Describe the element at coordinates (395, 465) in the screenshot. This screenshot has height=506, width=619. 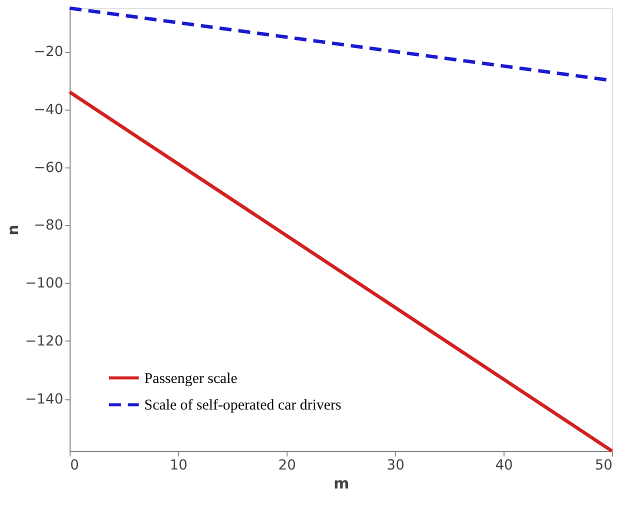
I see `x-tick-label: 30` at that location.